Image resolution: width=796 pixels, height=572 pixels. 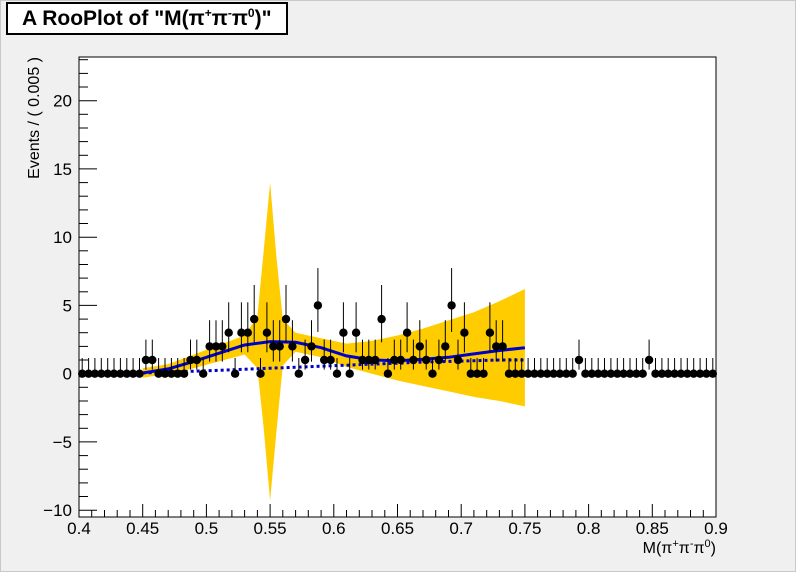 I want to click on x-tick-label: 0.9, so click(x=716, y=528).